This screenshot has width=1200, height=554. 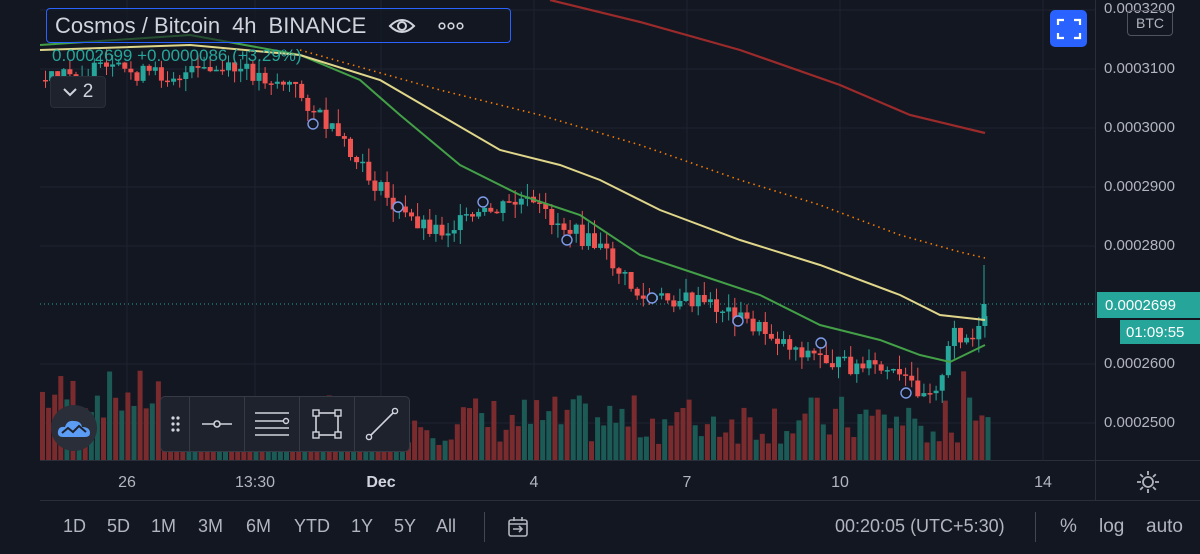 What do you see at coordinates (1139, 8) in the screenshot?
I see `price-axis-label: 0.0003200` at bounding box center [1139, 8].